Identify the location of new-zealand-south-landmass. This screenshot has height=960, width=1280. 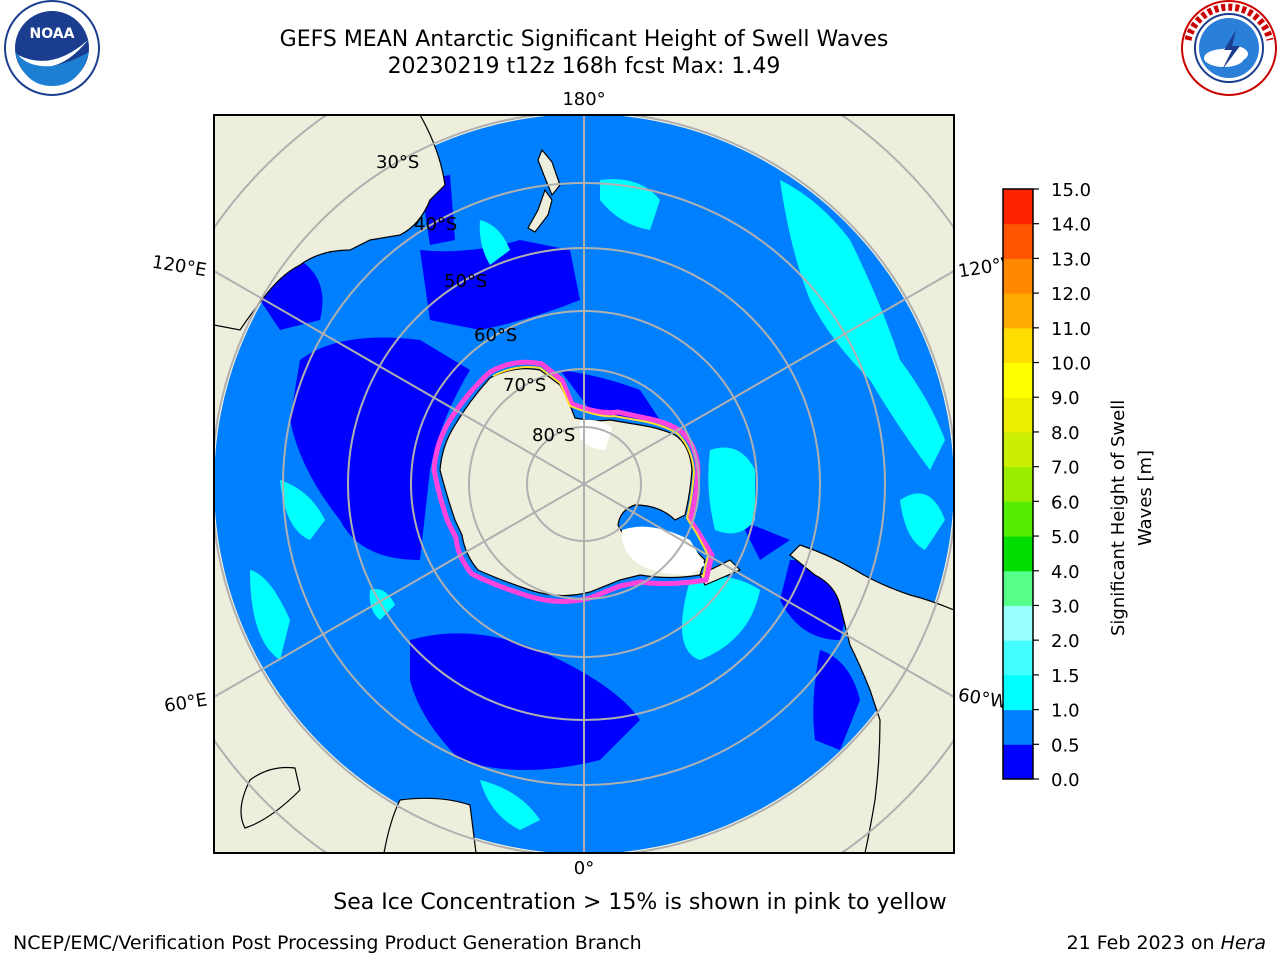
(540, 210).